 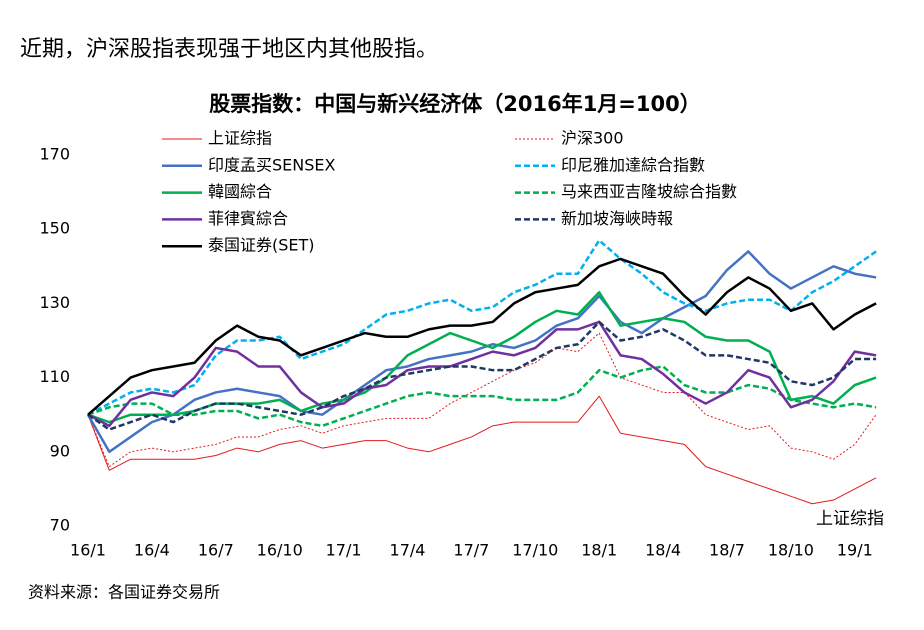 I want to click on x-tick-label: 17/7, so click(x=471, y=550).